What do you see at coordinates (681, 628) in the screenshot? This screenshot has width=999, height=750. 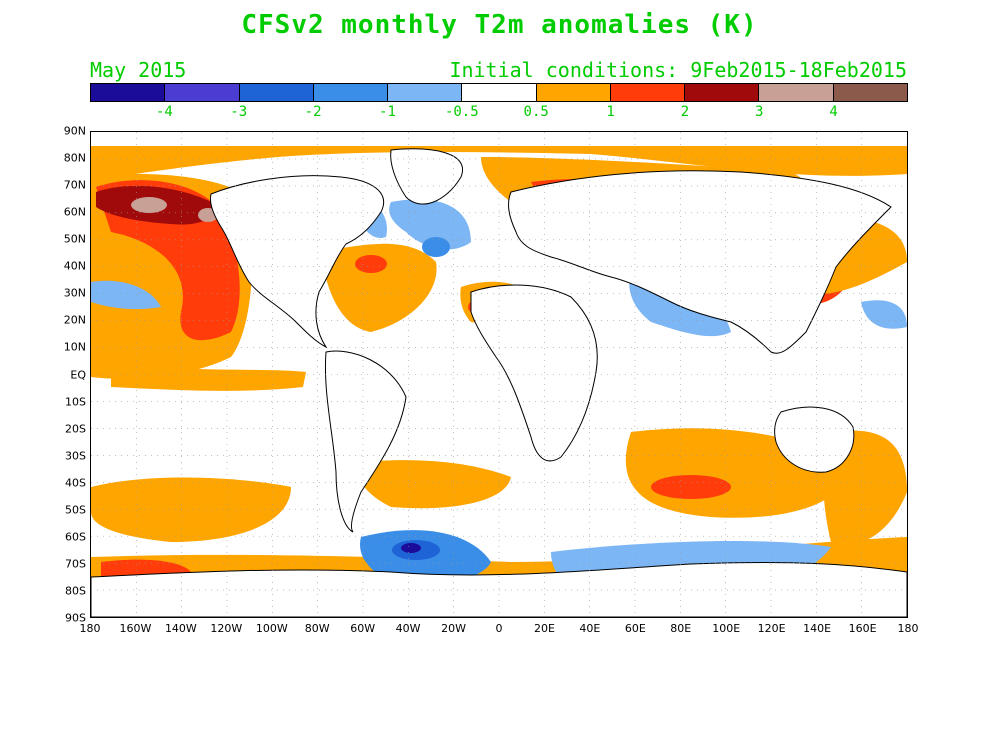 I see `lon-label: 80E` at bounding box center [681, 628].